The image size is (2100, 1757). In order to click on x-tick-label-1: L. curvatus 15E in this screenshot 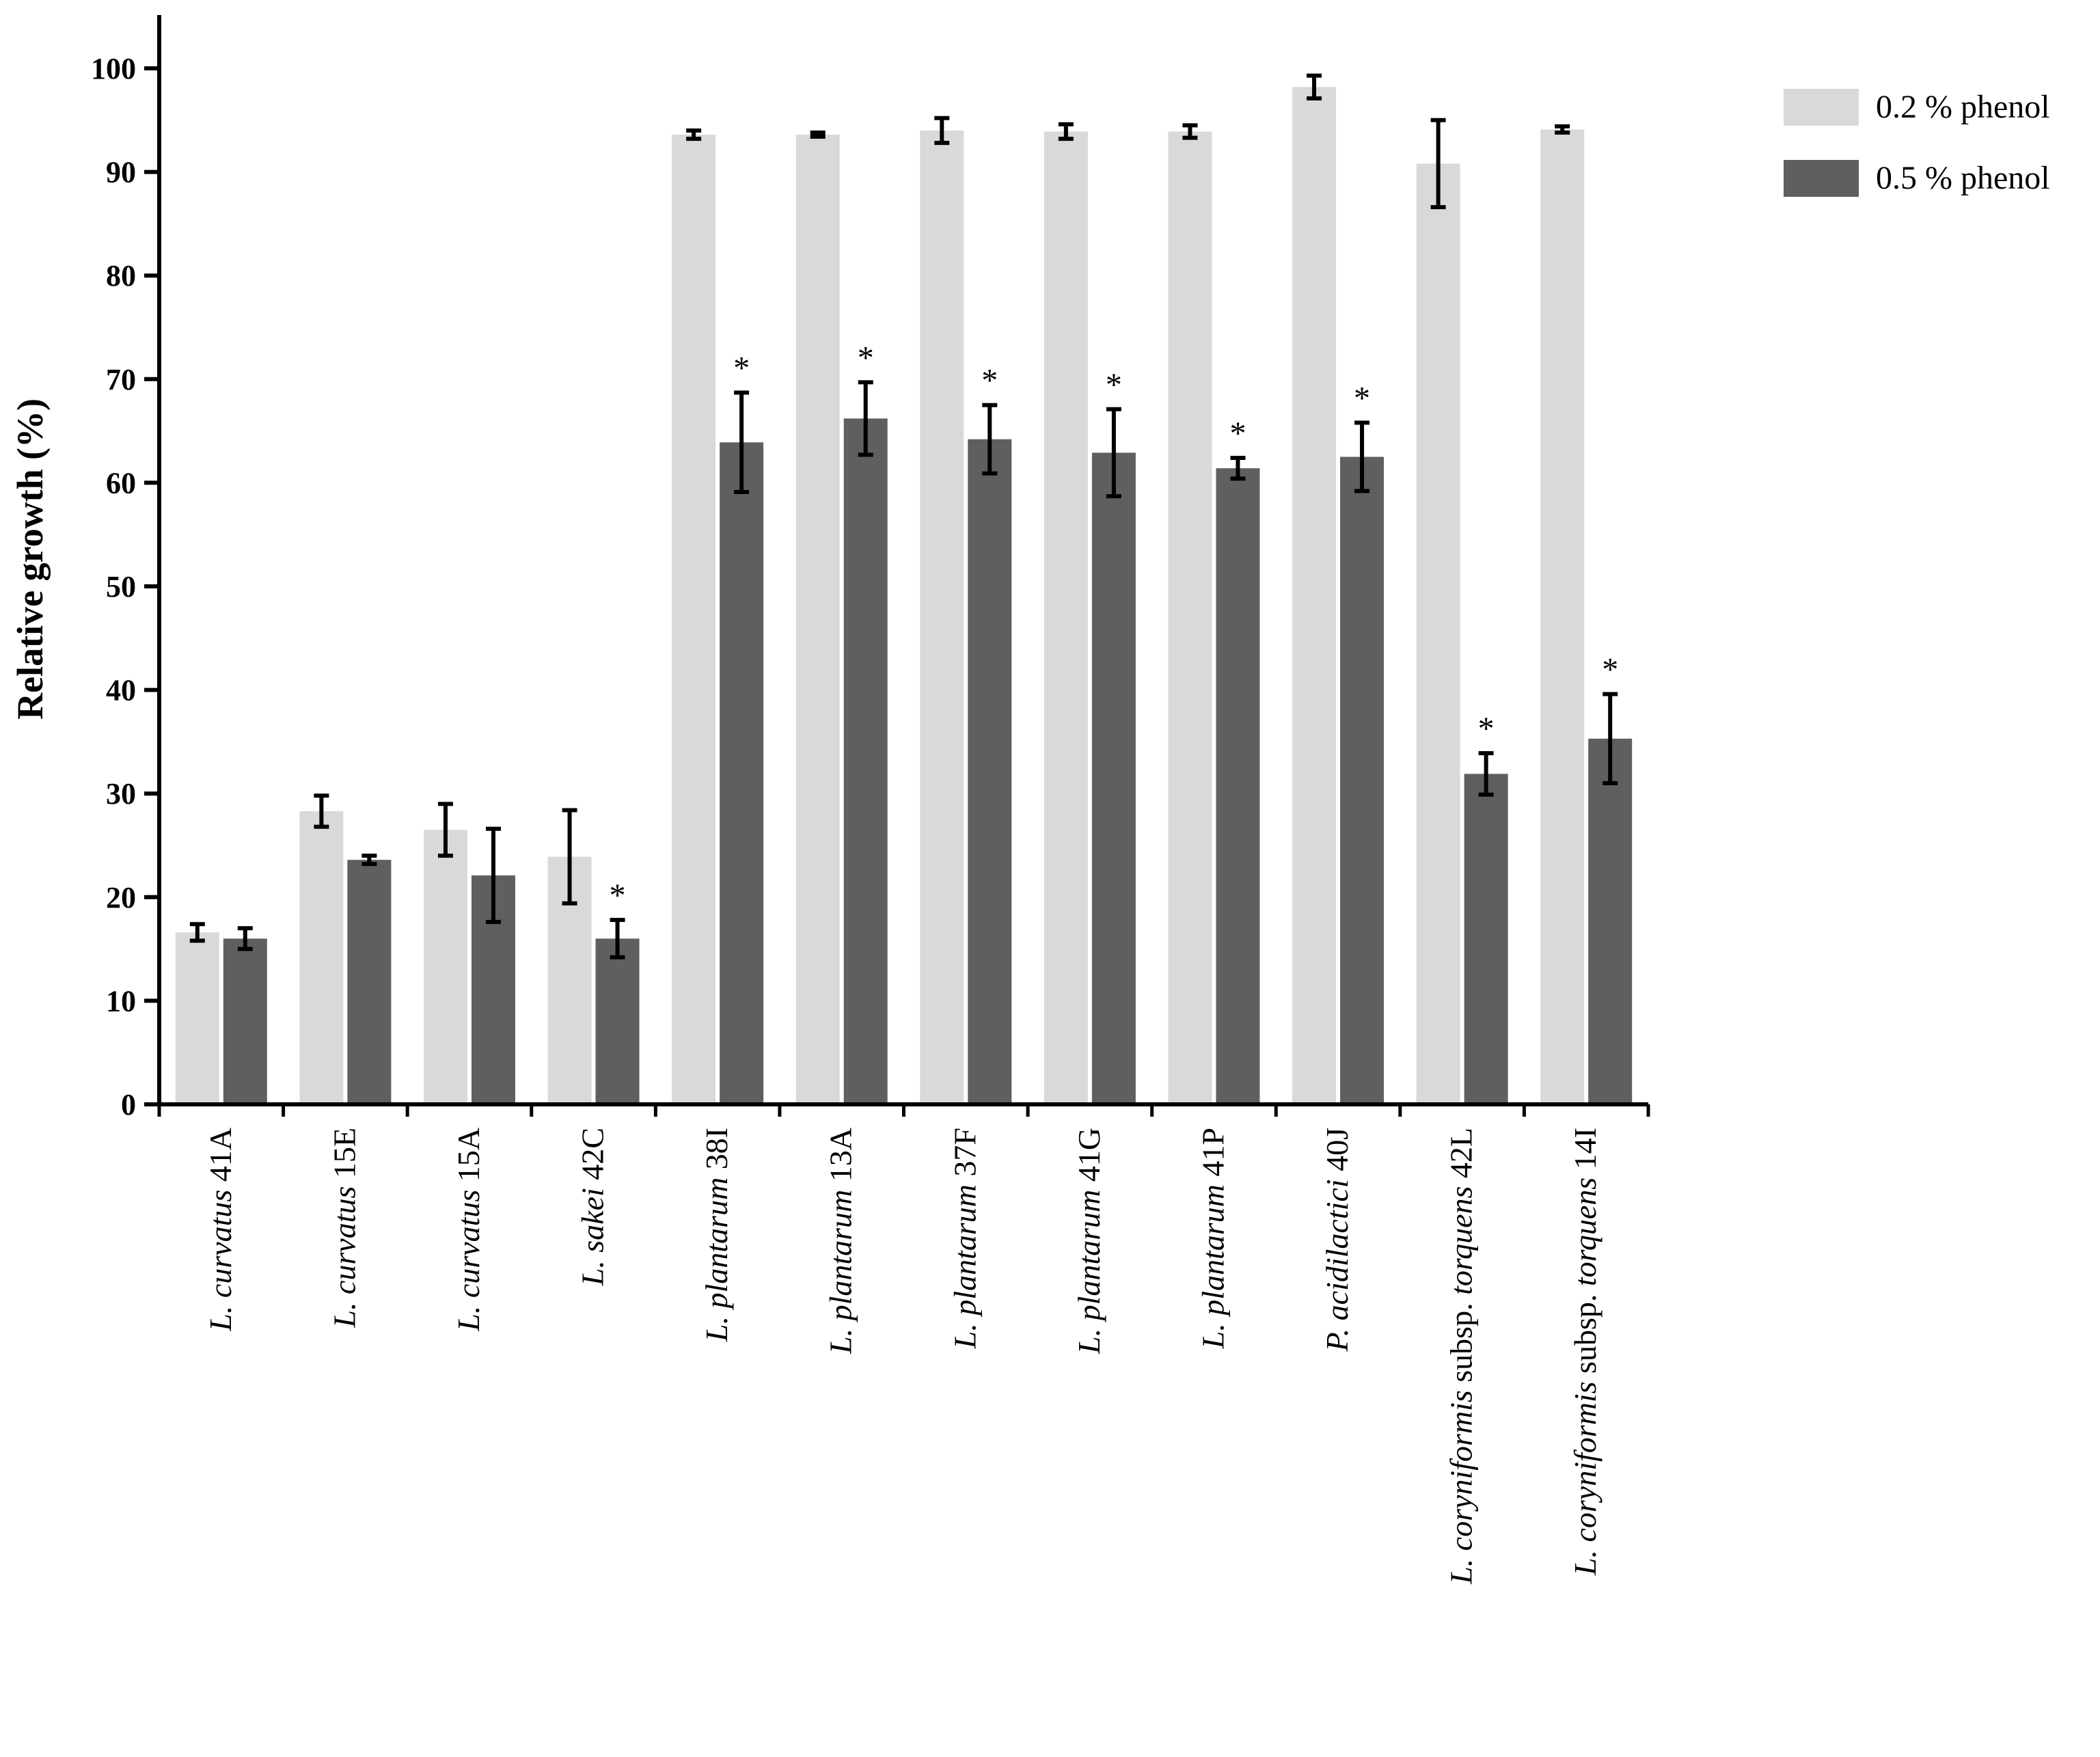, I will do `click(344, 1228)`.